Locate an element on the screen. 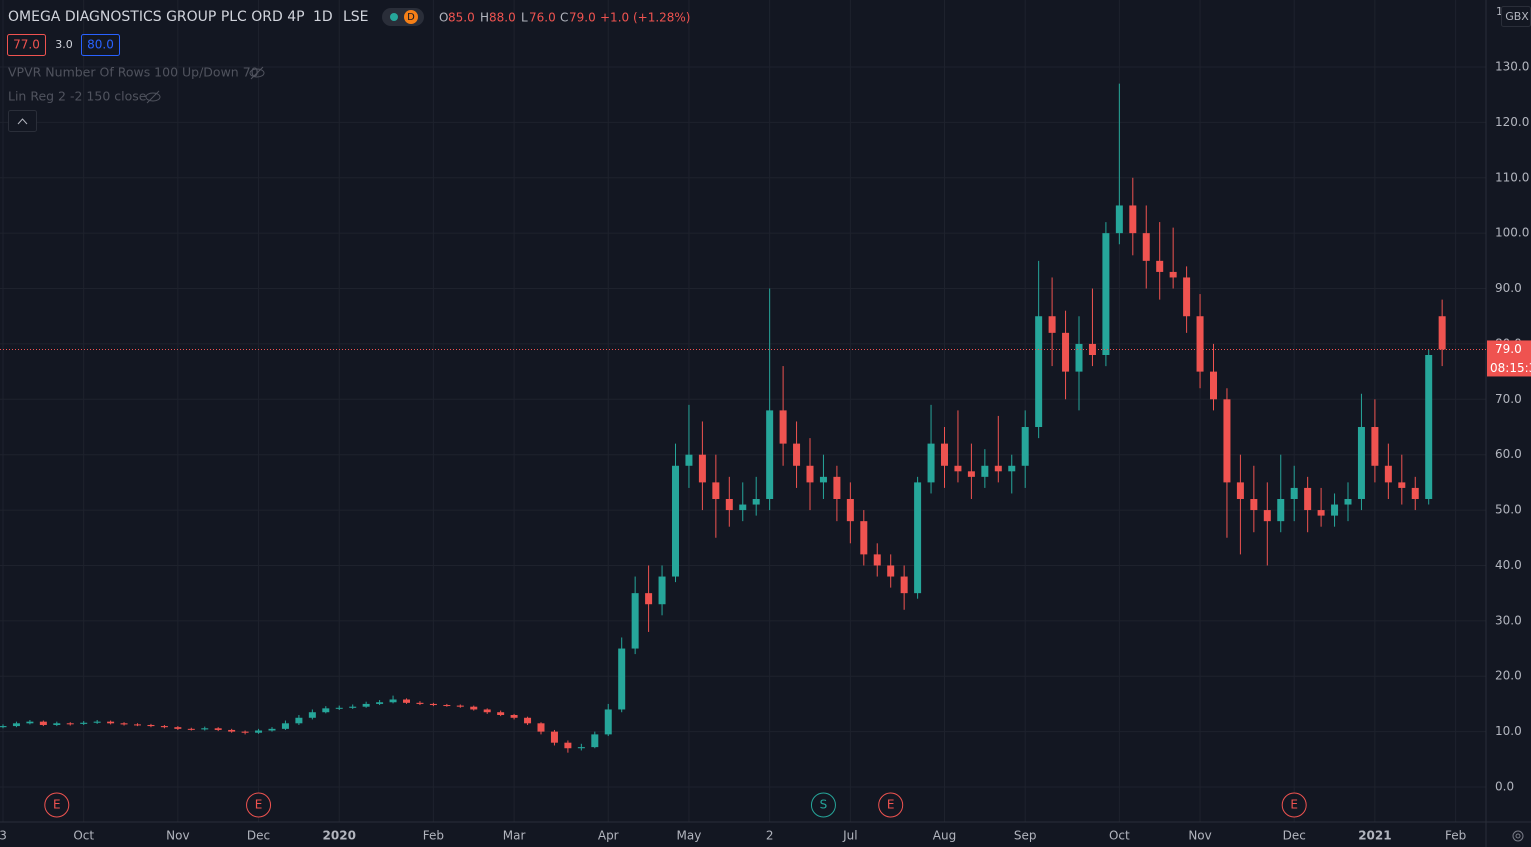 This screenshot has width=1531, height=847. last-price-box is located at coordinates (1509, 358).